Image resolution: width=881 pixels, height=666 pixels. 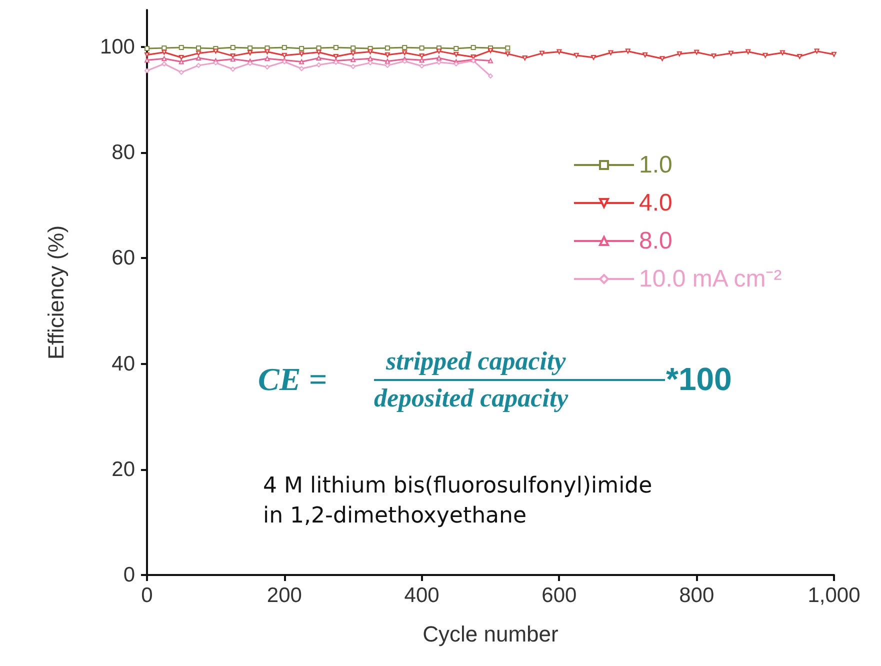 What do you see at coordinates (422, 595) in the screenshot?
I see `x-tick-label: 400` at bounding box center [422, 595].